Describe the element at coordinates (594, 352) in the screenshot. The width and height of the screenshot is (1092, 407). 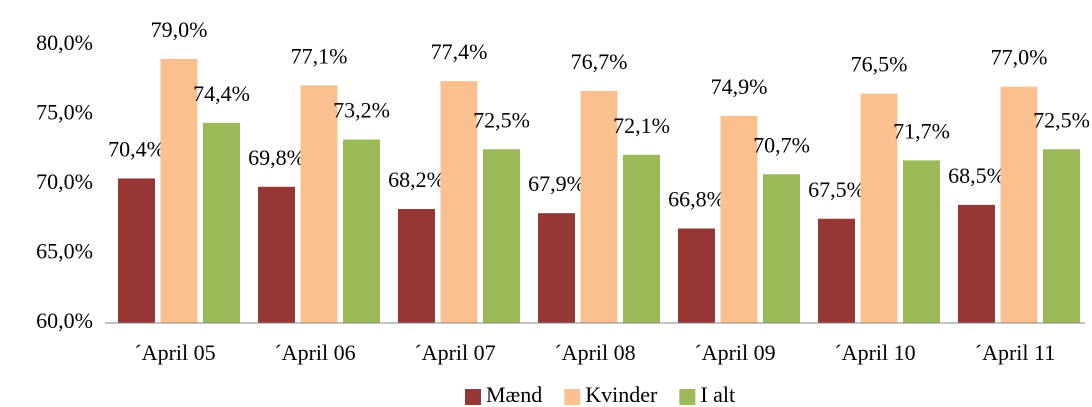
I see `x-tick-label: ´April 08` at that location.